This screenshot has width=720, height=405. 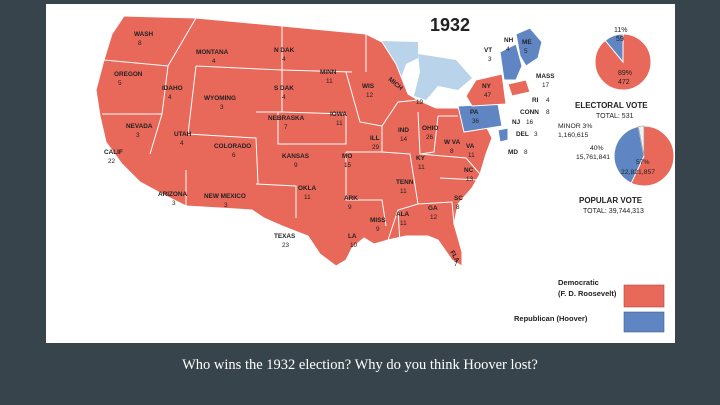 I want to click on democratic-new-york, so click(x=486, y=90).